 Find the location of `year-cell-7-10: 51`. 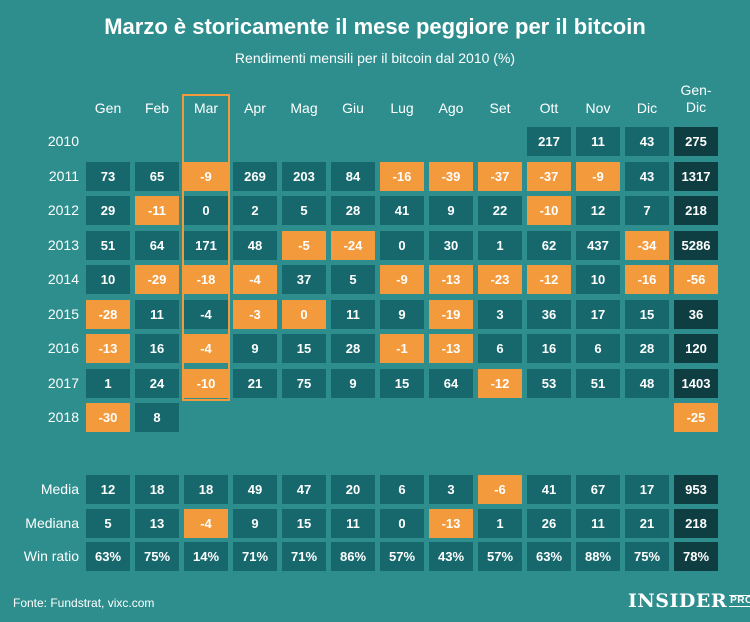

year-cell-7-10: 51 is located at coordinates (598, 383).